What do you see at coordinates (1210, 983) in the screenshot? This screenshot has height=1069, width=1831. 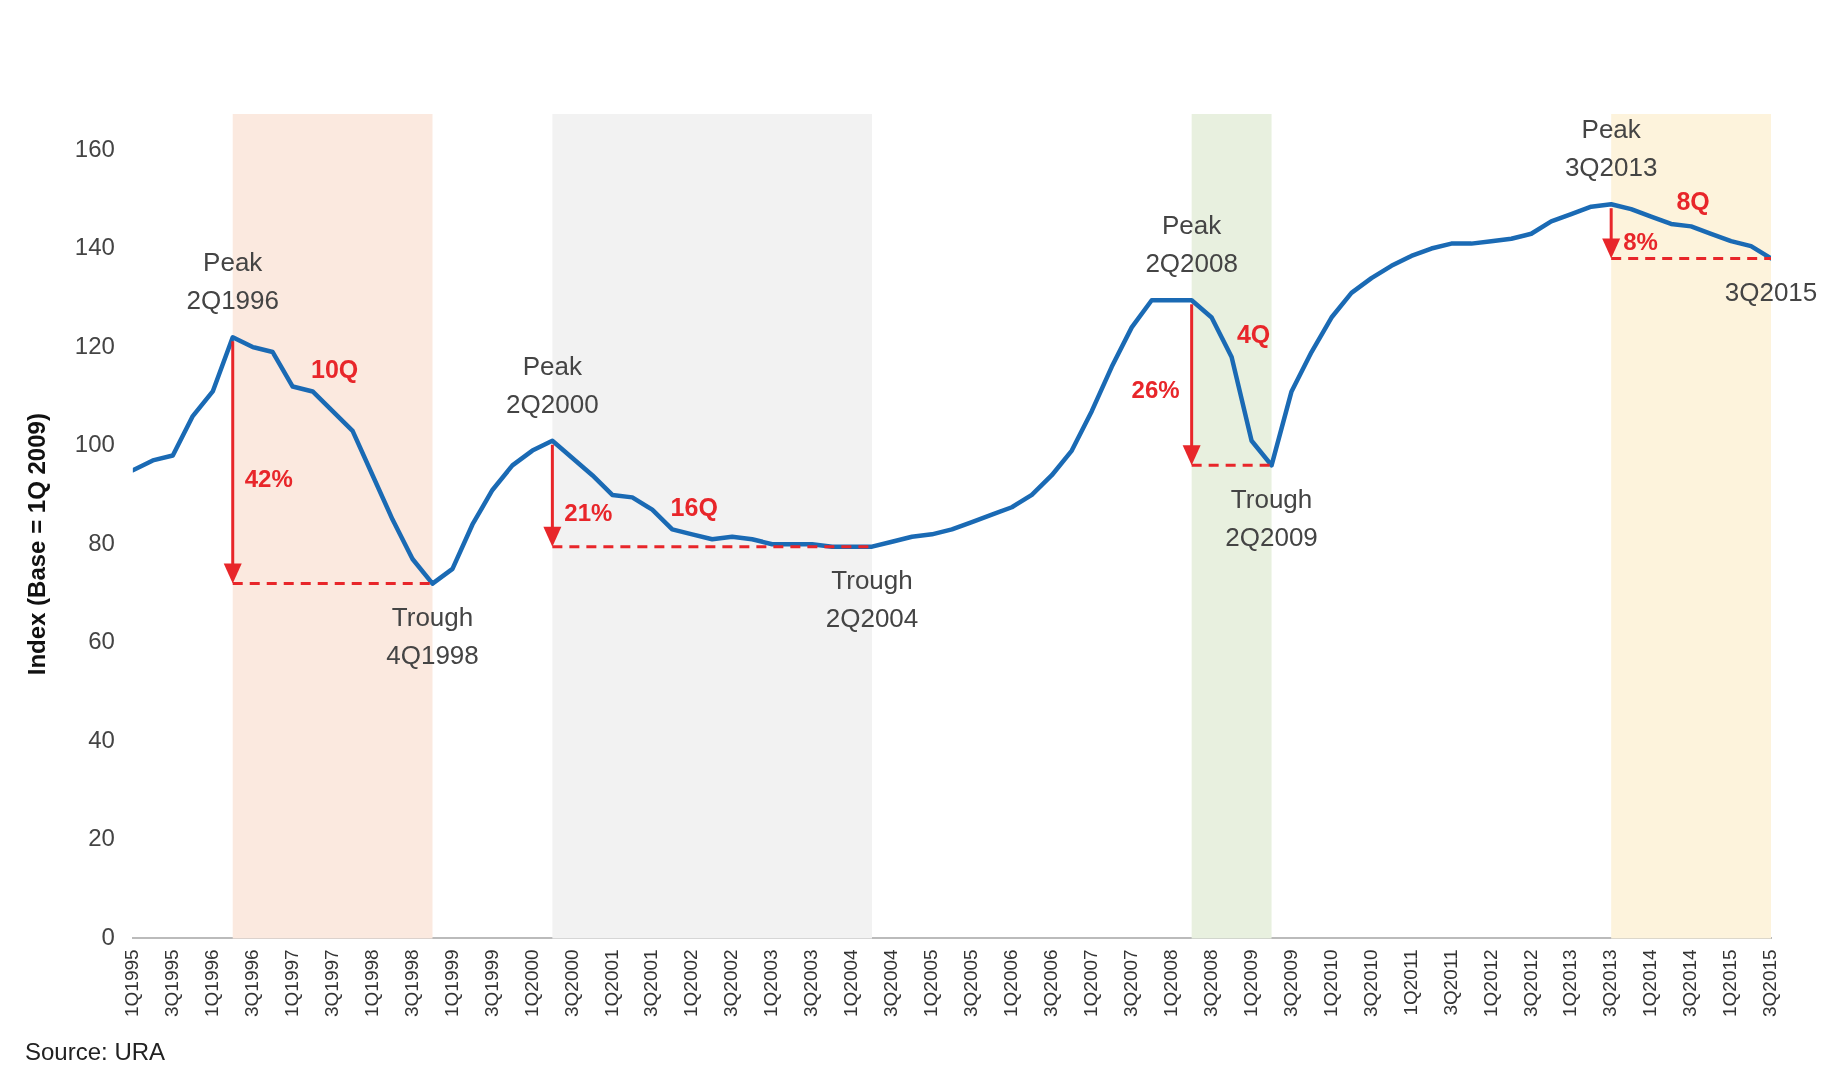 I see `x-tick-label: 3Q2008` at bounding box center [1210, 983].